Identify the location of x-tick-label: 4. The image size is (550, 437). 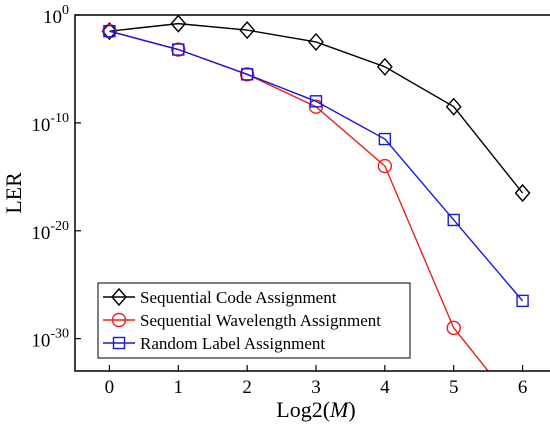
(385, 387).